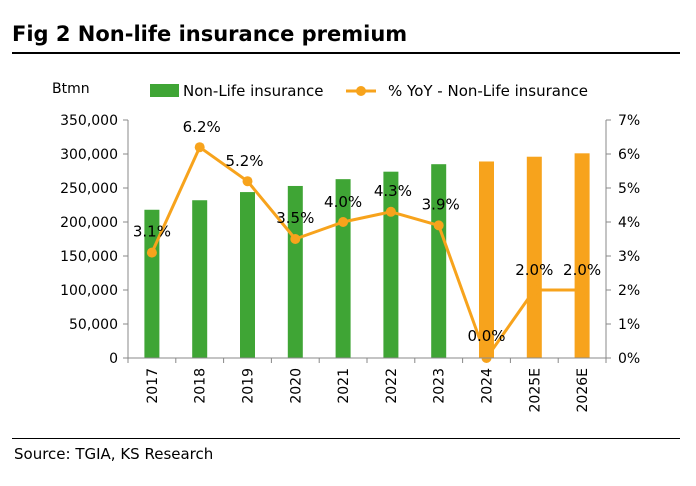 The height and width of the screenshot is (486, 696). Describe the element at coordinates (89, 223) in the screenshot. I see `y-tick-label: 200,000` at that location.